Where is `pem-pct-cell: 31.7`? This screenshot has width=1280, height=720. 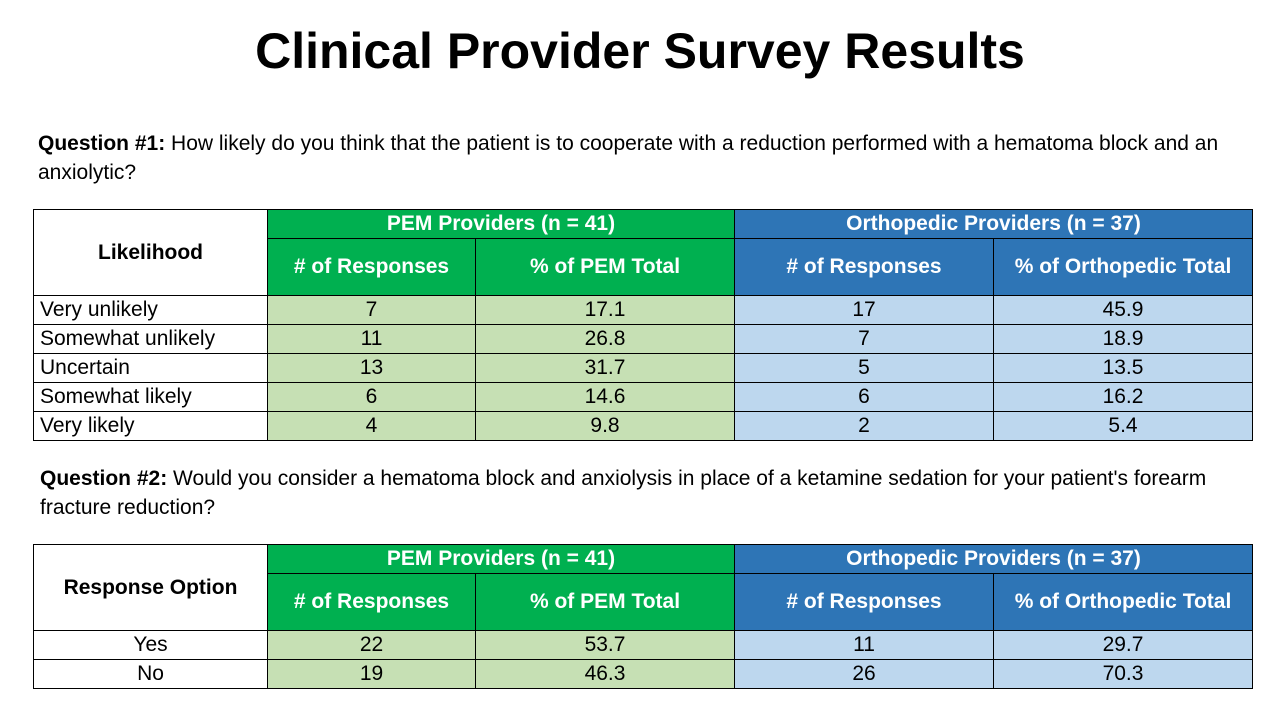
pem-pct-cell: 31.7 is located at coordinates (605, 368).